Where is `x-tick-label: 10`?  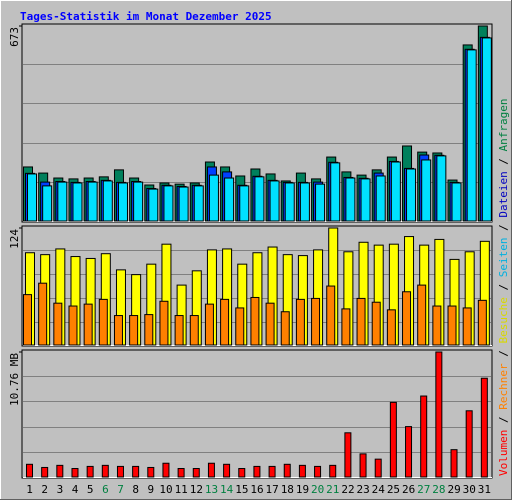
x-tick-label: 10 is located at coordinates (165, 489).